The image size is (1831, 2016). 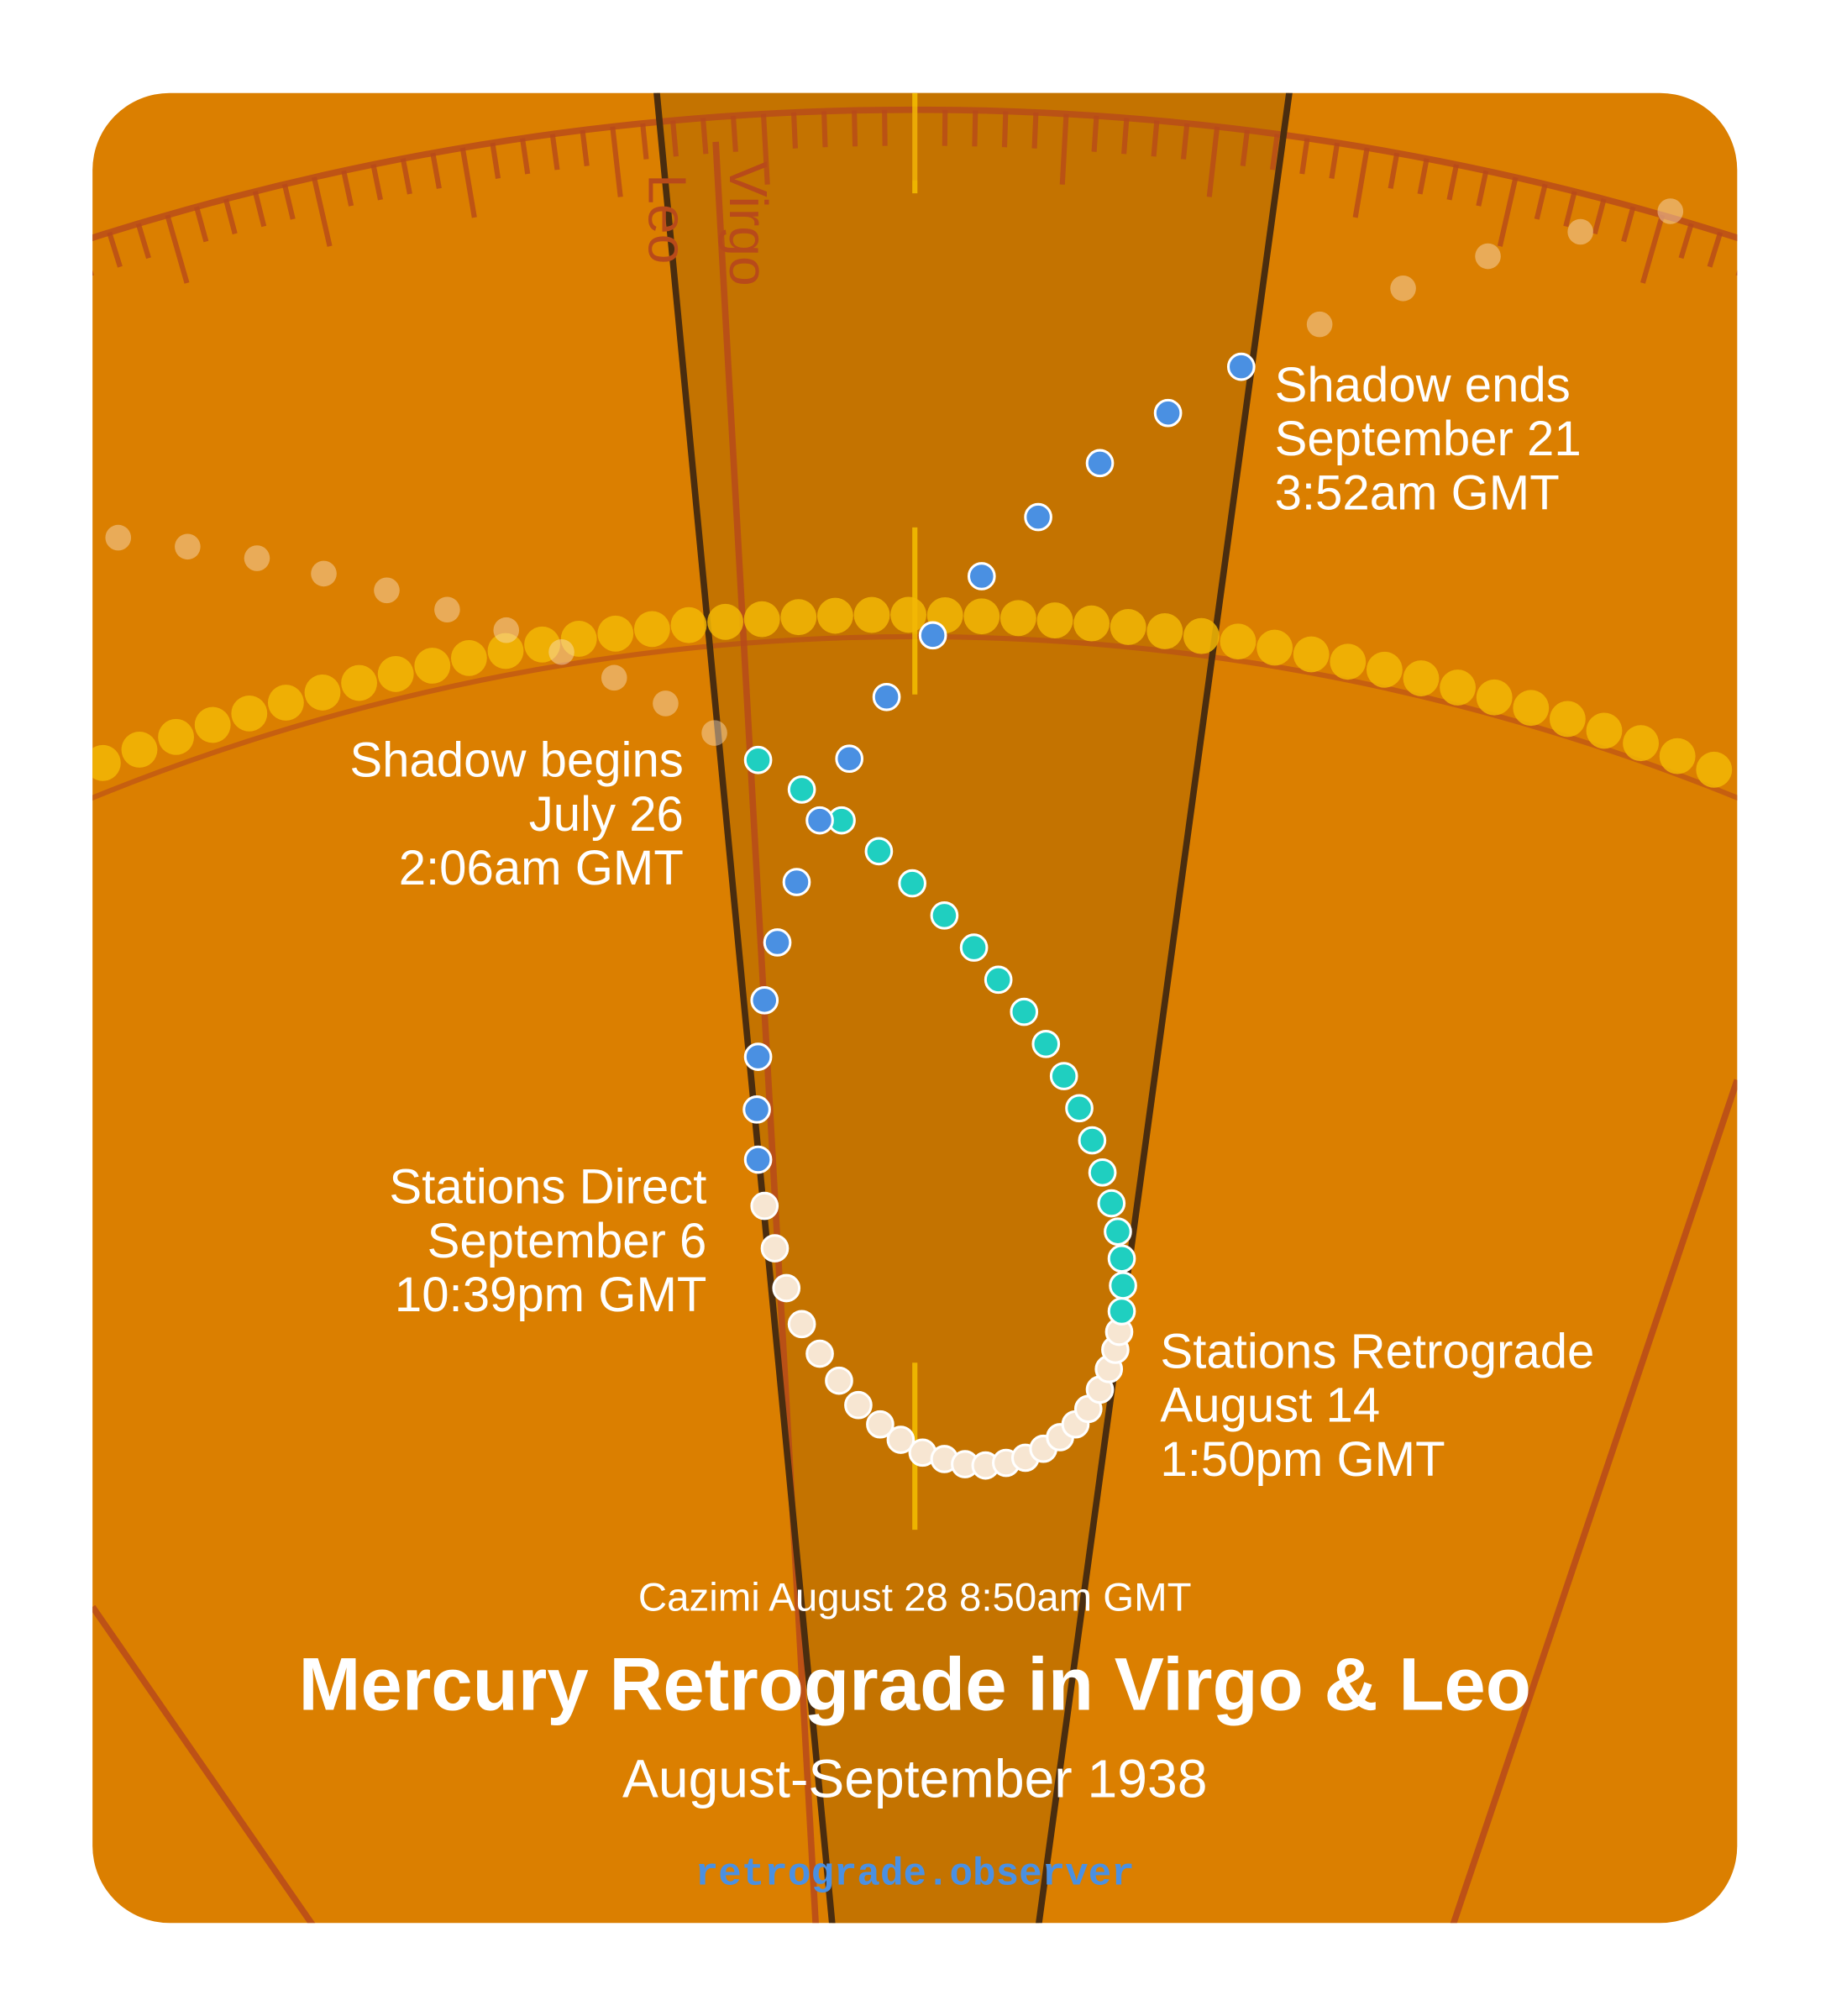 What do you see at coordinates (915, 1597) in the screenshot?
I see `cazimi-label: Cazimi August 28 8:50am GMT` at bounding box center [915, 1597].